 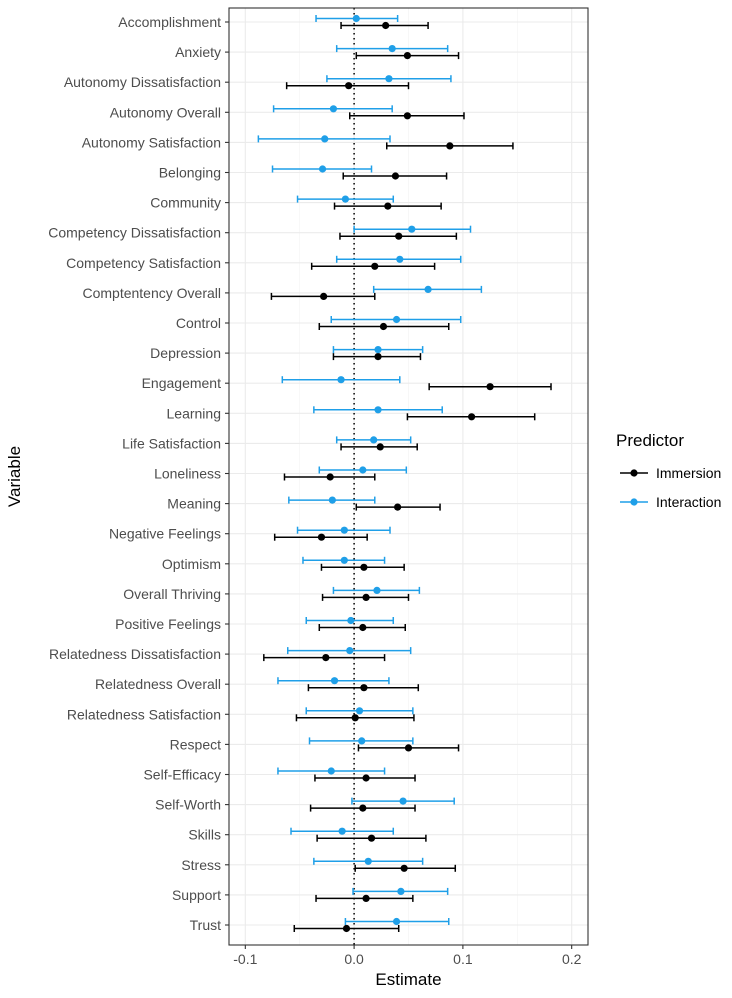 I want to click on y-tick-label: Life Satisfaction, so click(x=171, y=443).